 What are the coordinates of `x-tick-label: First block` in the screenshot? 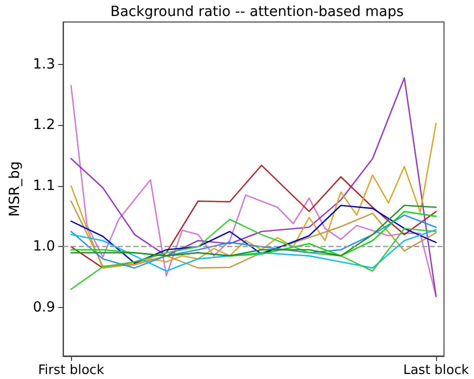 It's located at (71, 370).